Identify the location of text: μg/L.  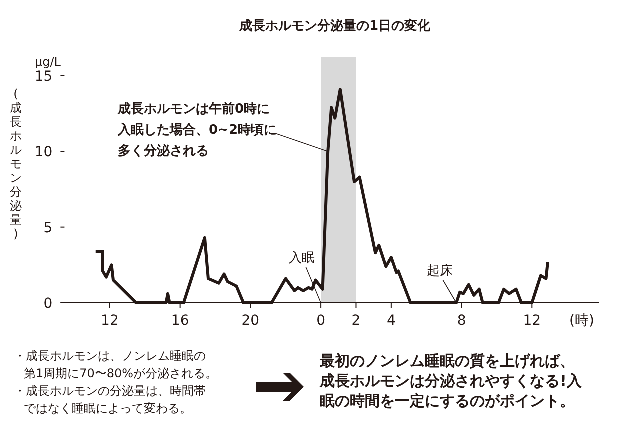
(48, 62).